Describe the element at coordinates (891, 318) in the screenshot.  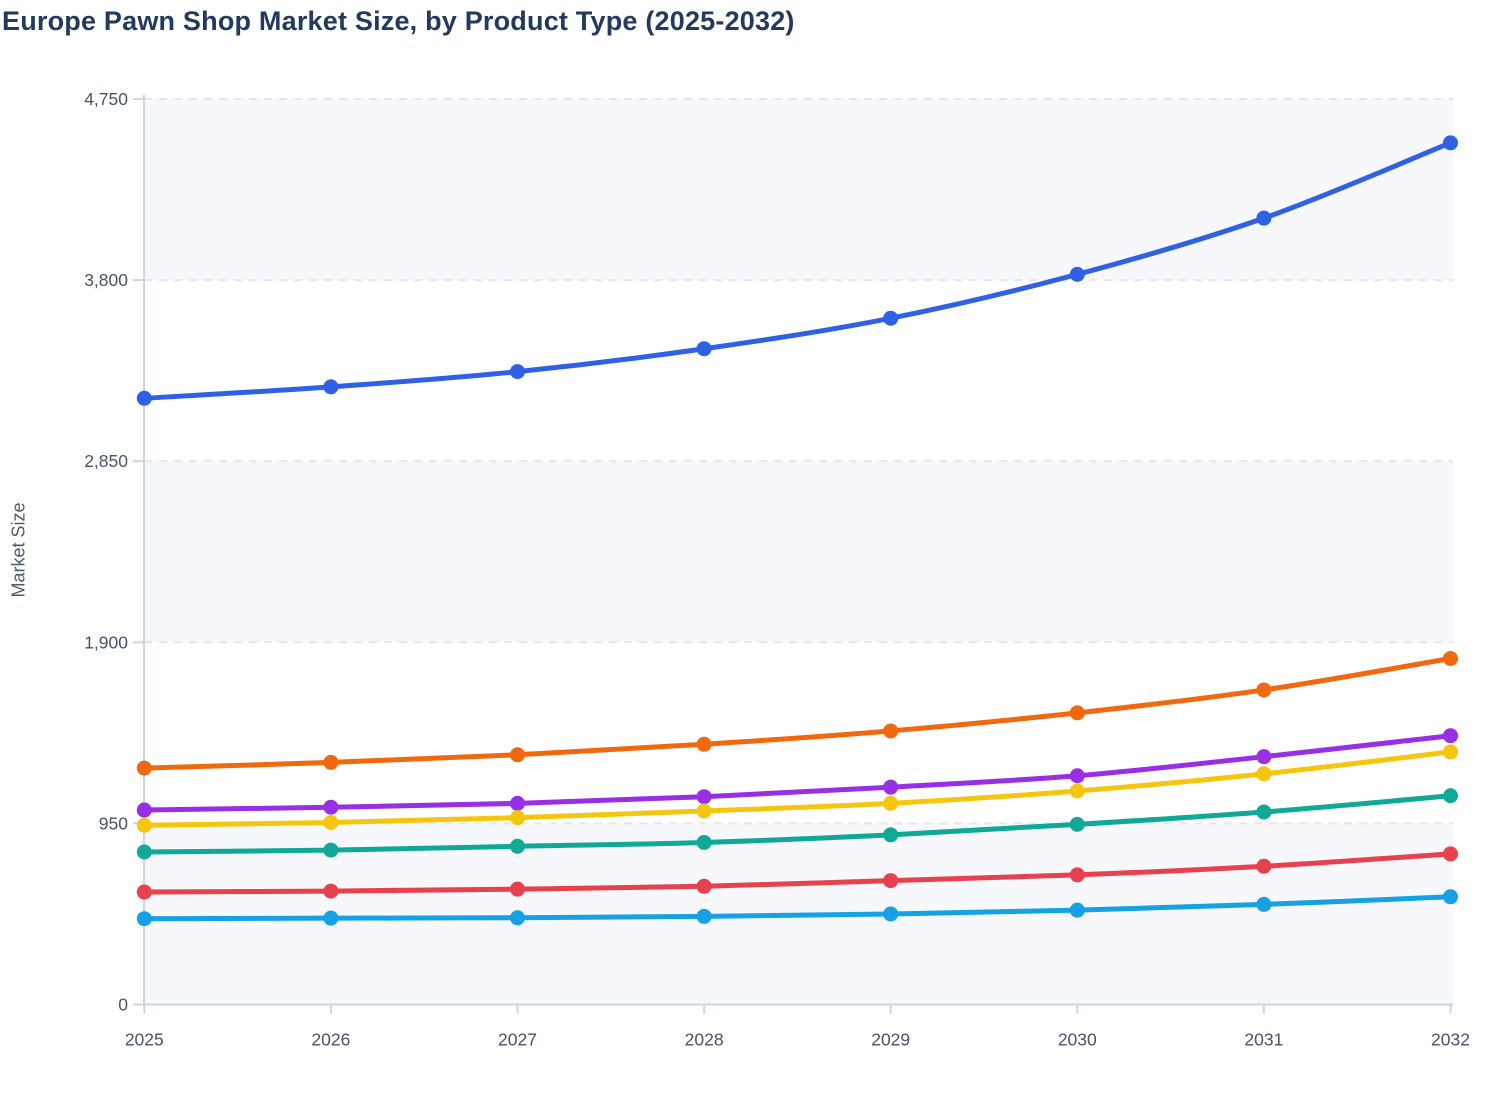
I see `data-point-series-blue-2029` at that location.